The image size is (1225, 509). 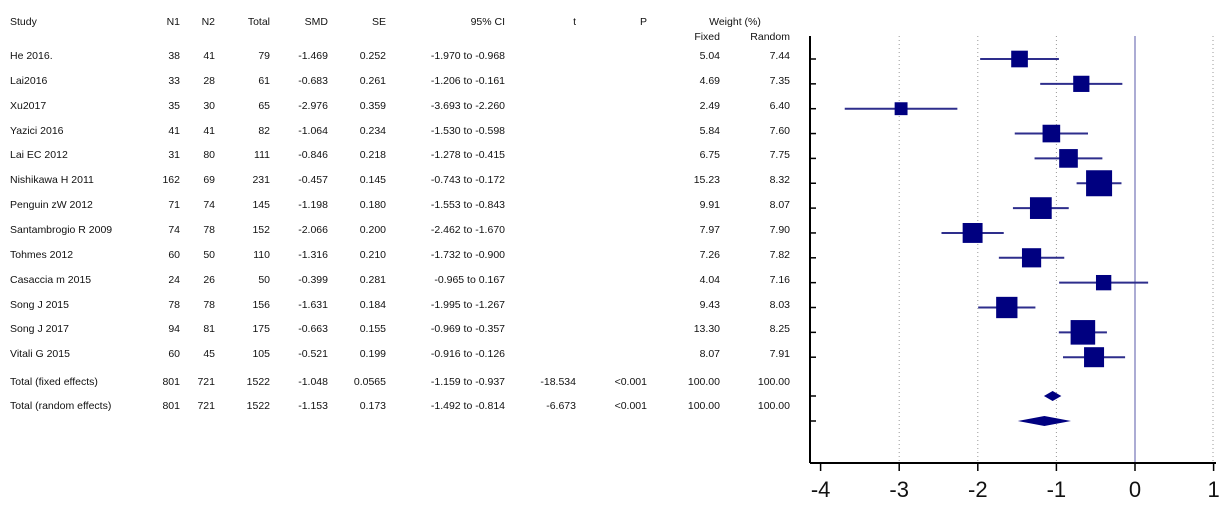 What do you see at coordinates (709, 304) in the screenshot?
I see `cell-fixed: 9.43` at bounding box center [709, 304].